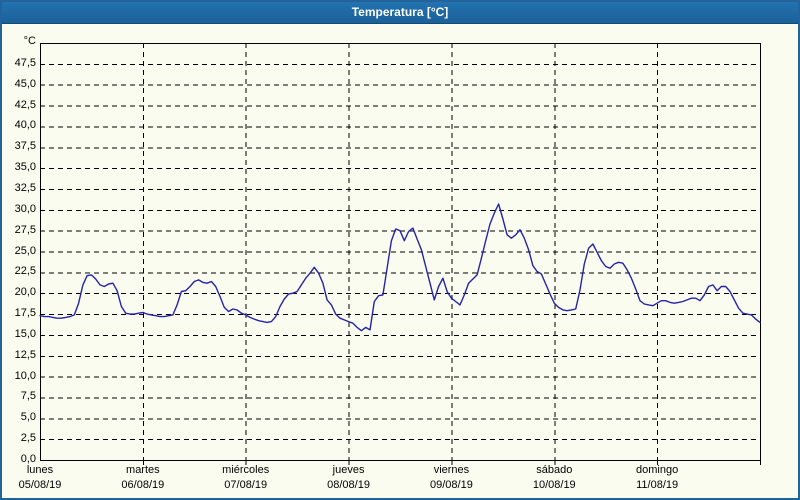  I want to click on y-tick-label: 40,0, so click(25, 125).